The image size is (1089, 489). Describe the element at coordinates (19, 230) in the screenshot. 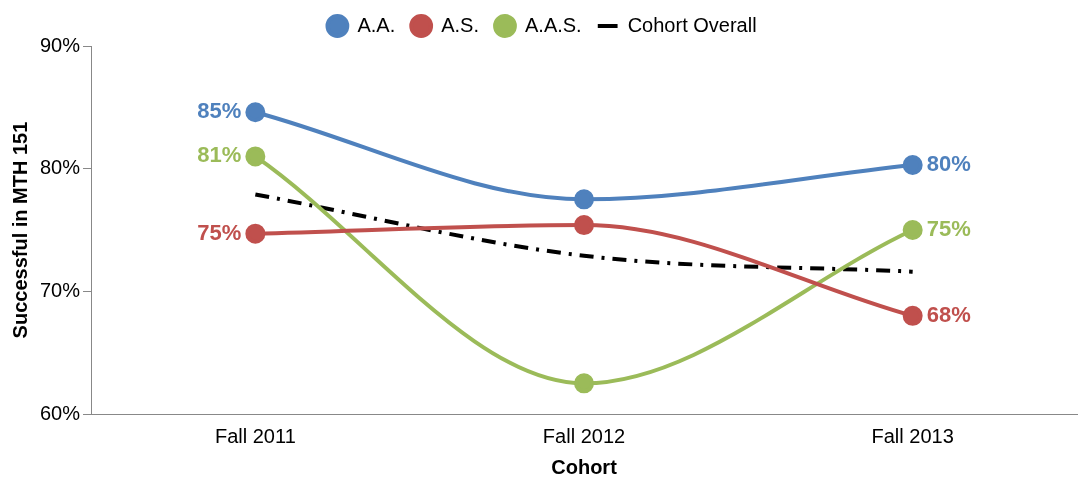

I see `y-axis-title: Successful in MTH 151` at that location.